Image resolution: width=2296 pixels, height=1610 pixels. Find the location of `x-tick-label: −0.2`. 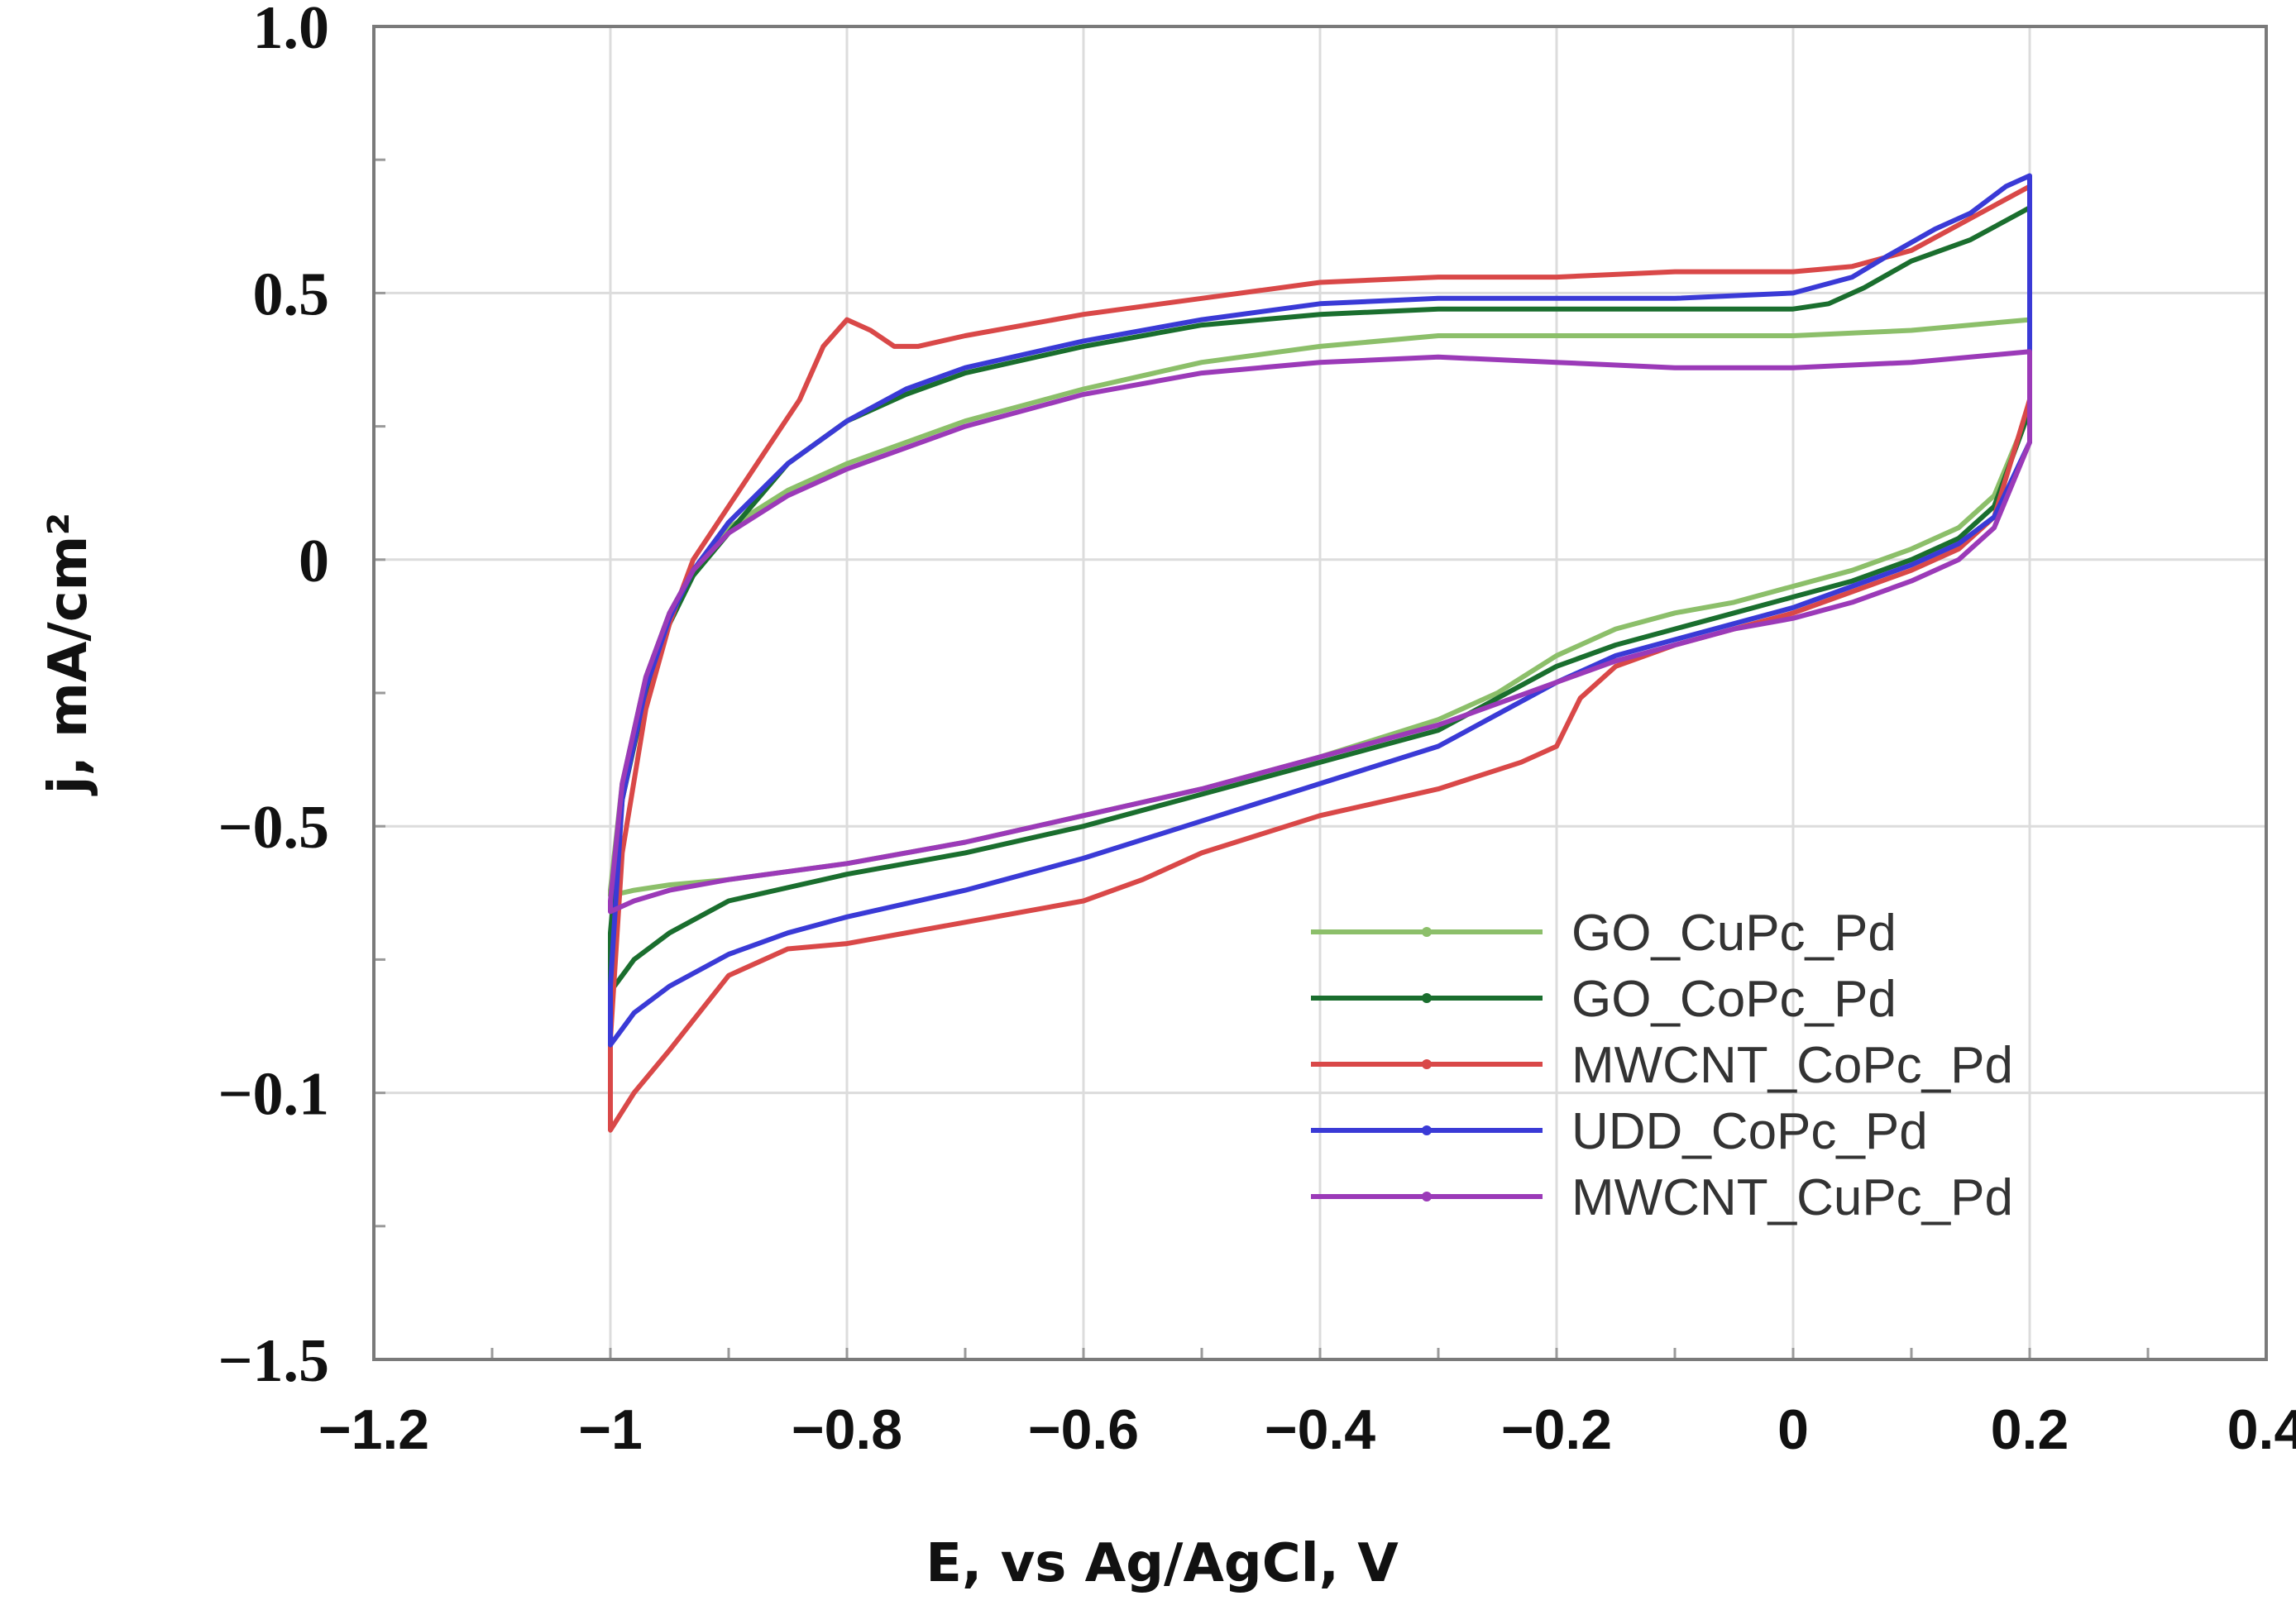

x-tick-label: −0.2 is located at coordinates (1556, 1429).